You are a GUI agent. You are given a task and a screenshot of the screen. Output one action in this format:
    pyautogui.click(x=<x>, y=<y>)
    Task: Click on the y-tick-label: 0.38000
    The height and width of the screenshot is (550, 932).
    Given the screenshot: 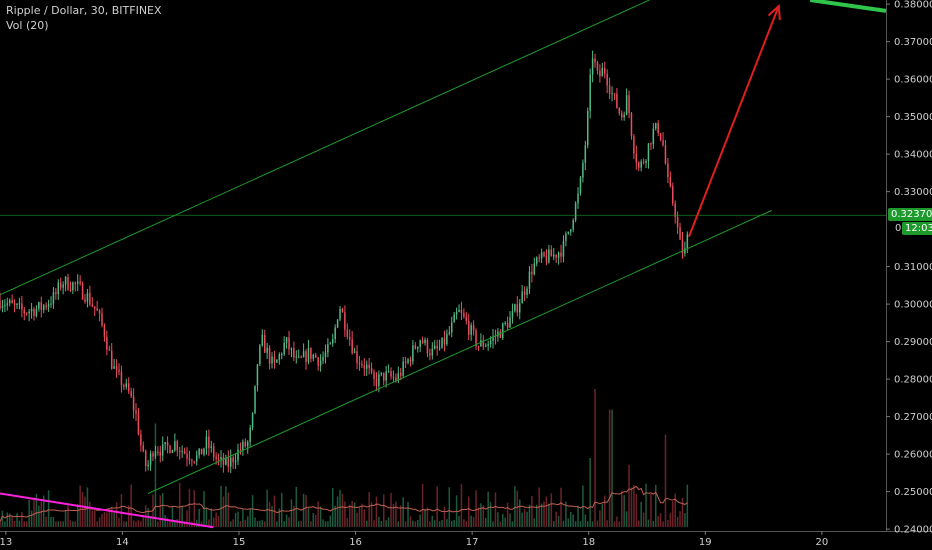 What is the action you would take?
    pyautogui.click(x=913, y=5)
    